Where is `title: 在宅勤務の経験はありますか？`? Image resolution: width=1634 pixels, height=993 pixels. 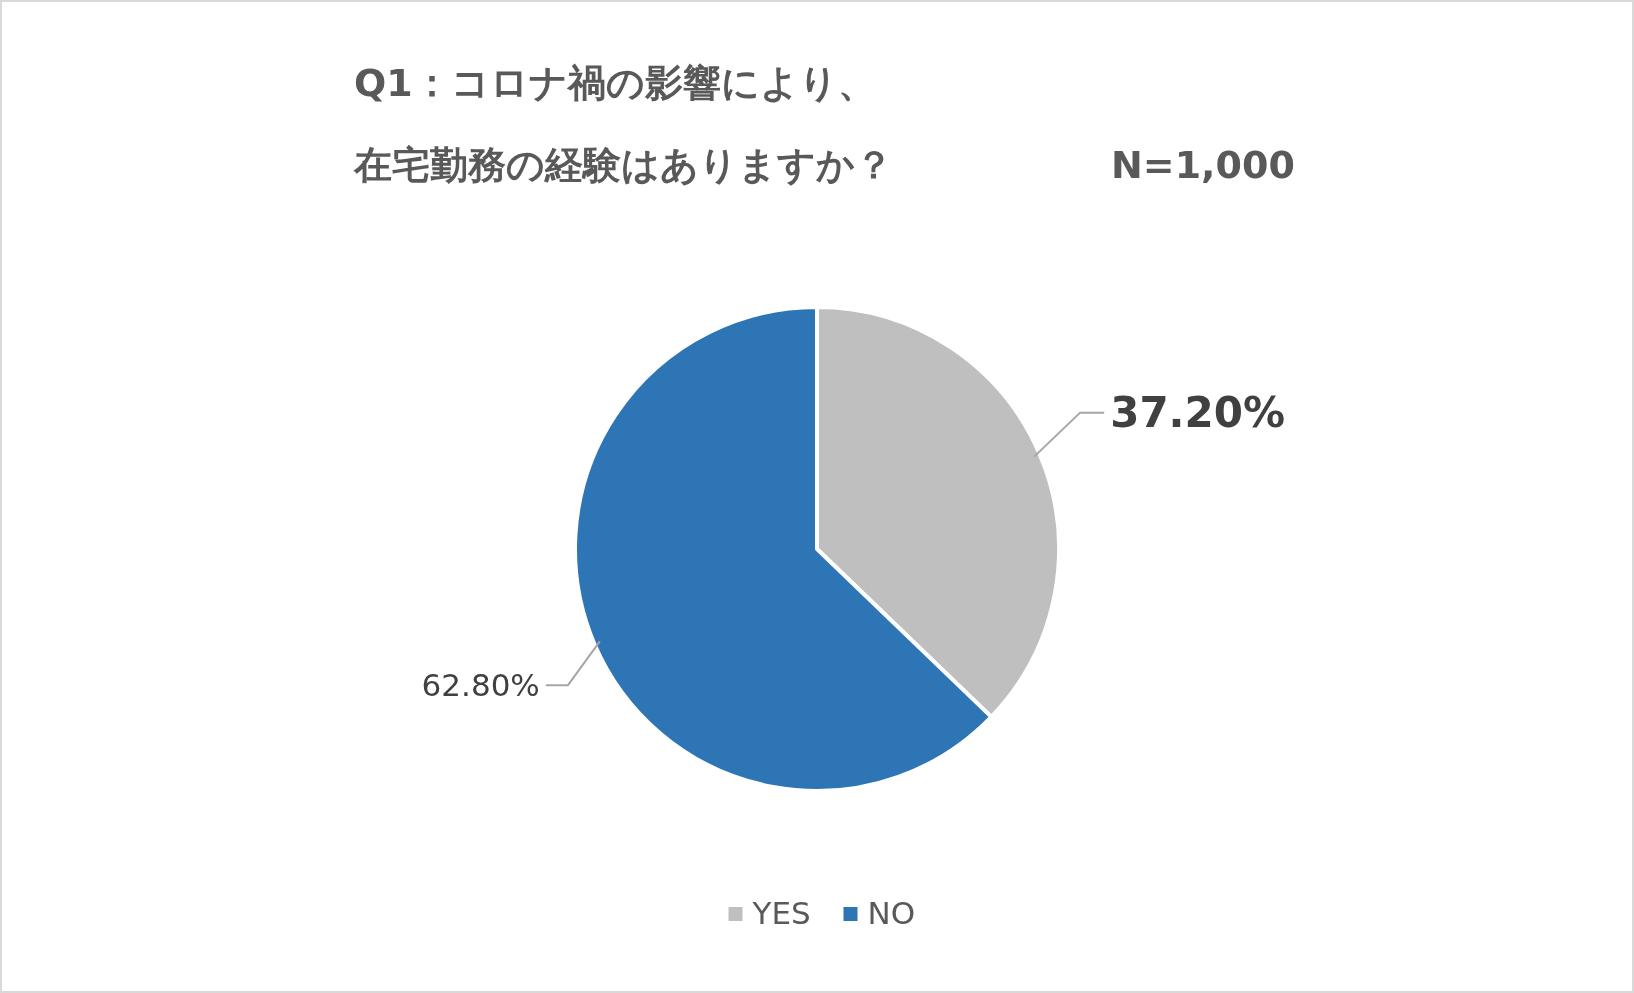 title: 在宅勤務の経験はありますか？ is located at coordinates (623, 165).